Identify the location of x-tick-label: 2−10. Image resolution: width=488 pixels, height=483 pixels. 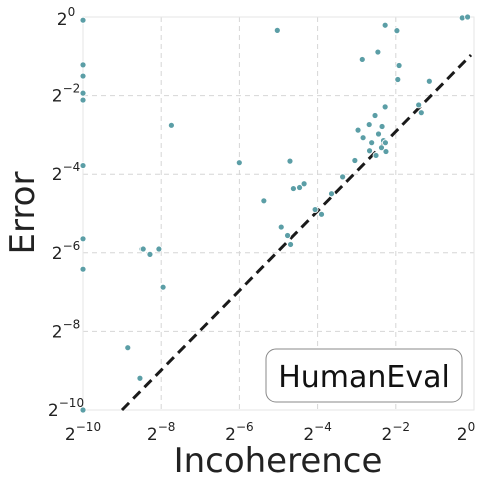
(83, 432).